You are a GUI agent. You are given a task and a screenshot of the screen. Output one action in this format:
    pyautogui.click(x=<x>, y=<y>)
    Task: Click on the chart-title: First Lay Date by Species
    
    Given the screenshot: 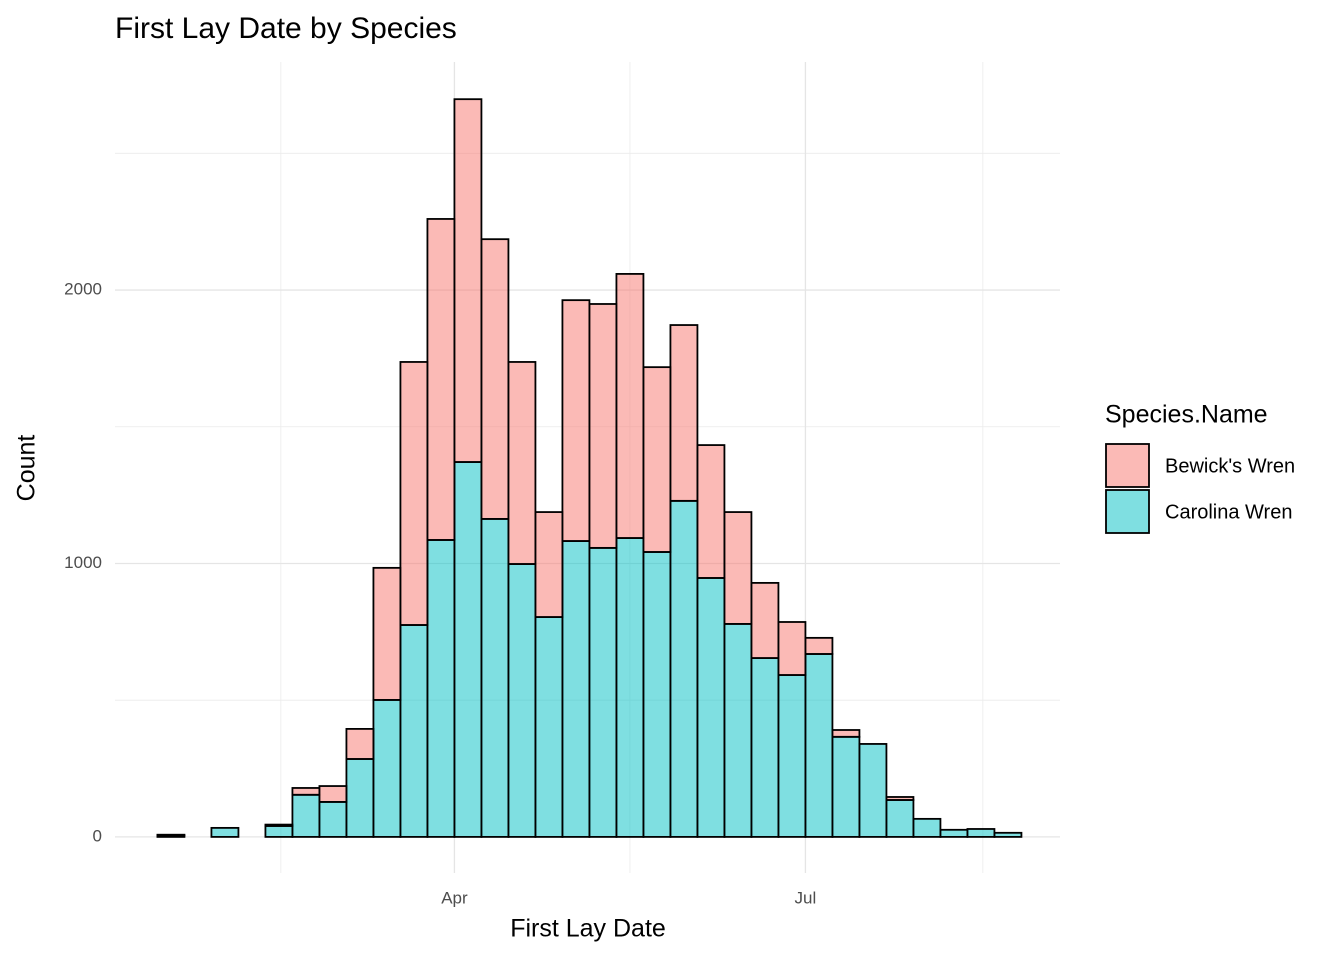 What is the action you would take?
    pyautogui.click(x=286, y=28)
    